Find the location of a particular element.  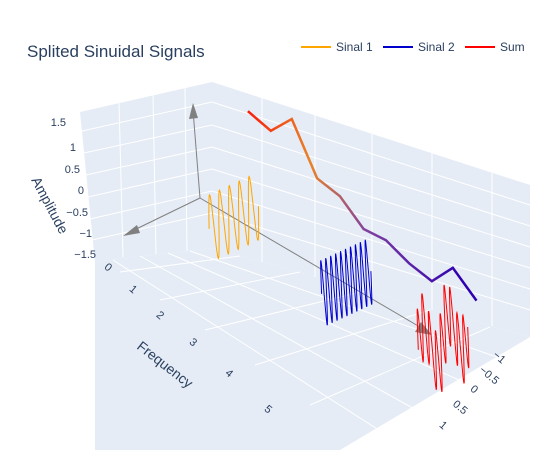

legend-label-sinal-2: Sinal 2 is located at coordinates (436, 47).